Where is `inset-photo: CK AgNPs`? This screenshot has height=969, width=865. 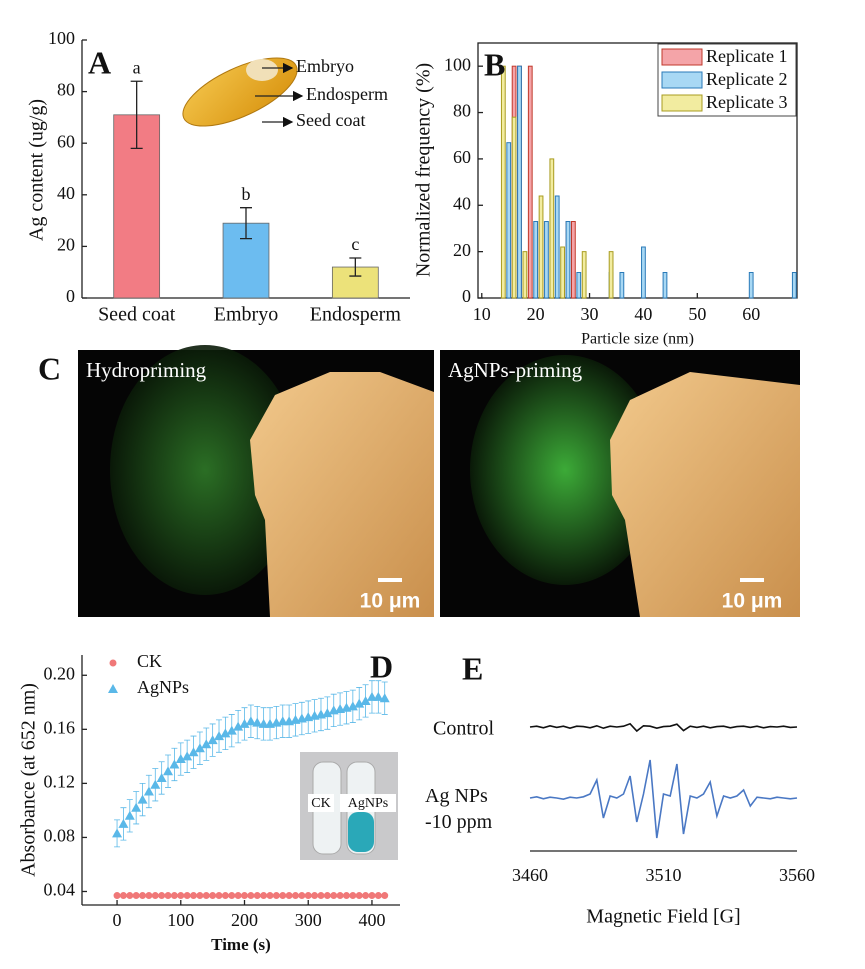
inset-photo: CK AgNPs is located at coordinates (349, 806).